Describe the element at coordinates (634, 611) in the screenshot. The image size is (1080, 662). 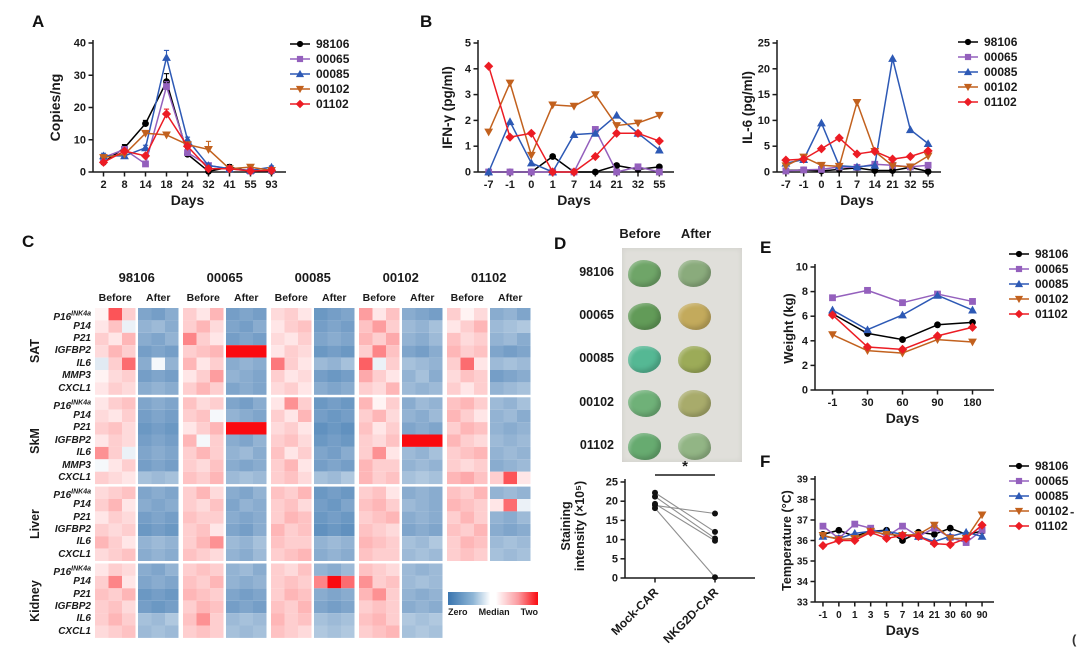
I see `chart-text: Mock-CAR` at that location.